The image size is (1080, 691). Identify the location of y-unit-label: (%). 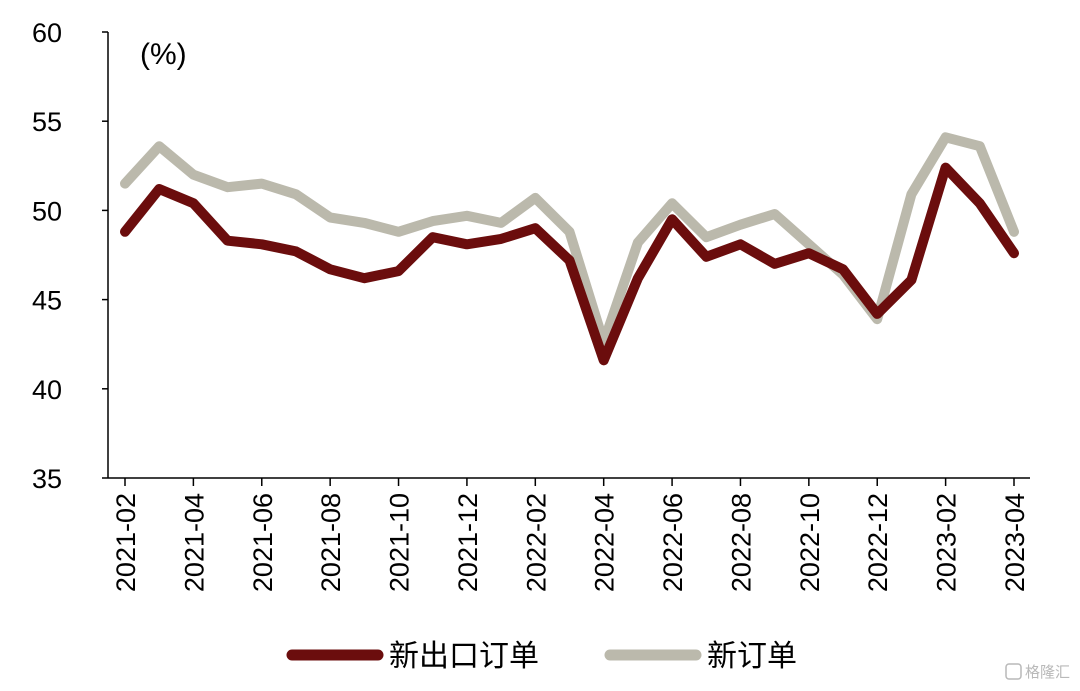
(163, 54).